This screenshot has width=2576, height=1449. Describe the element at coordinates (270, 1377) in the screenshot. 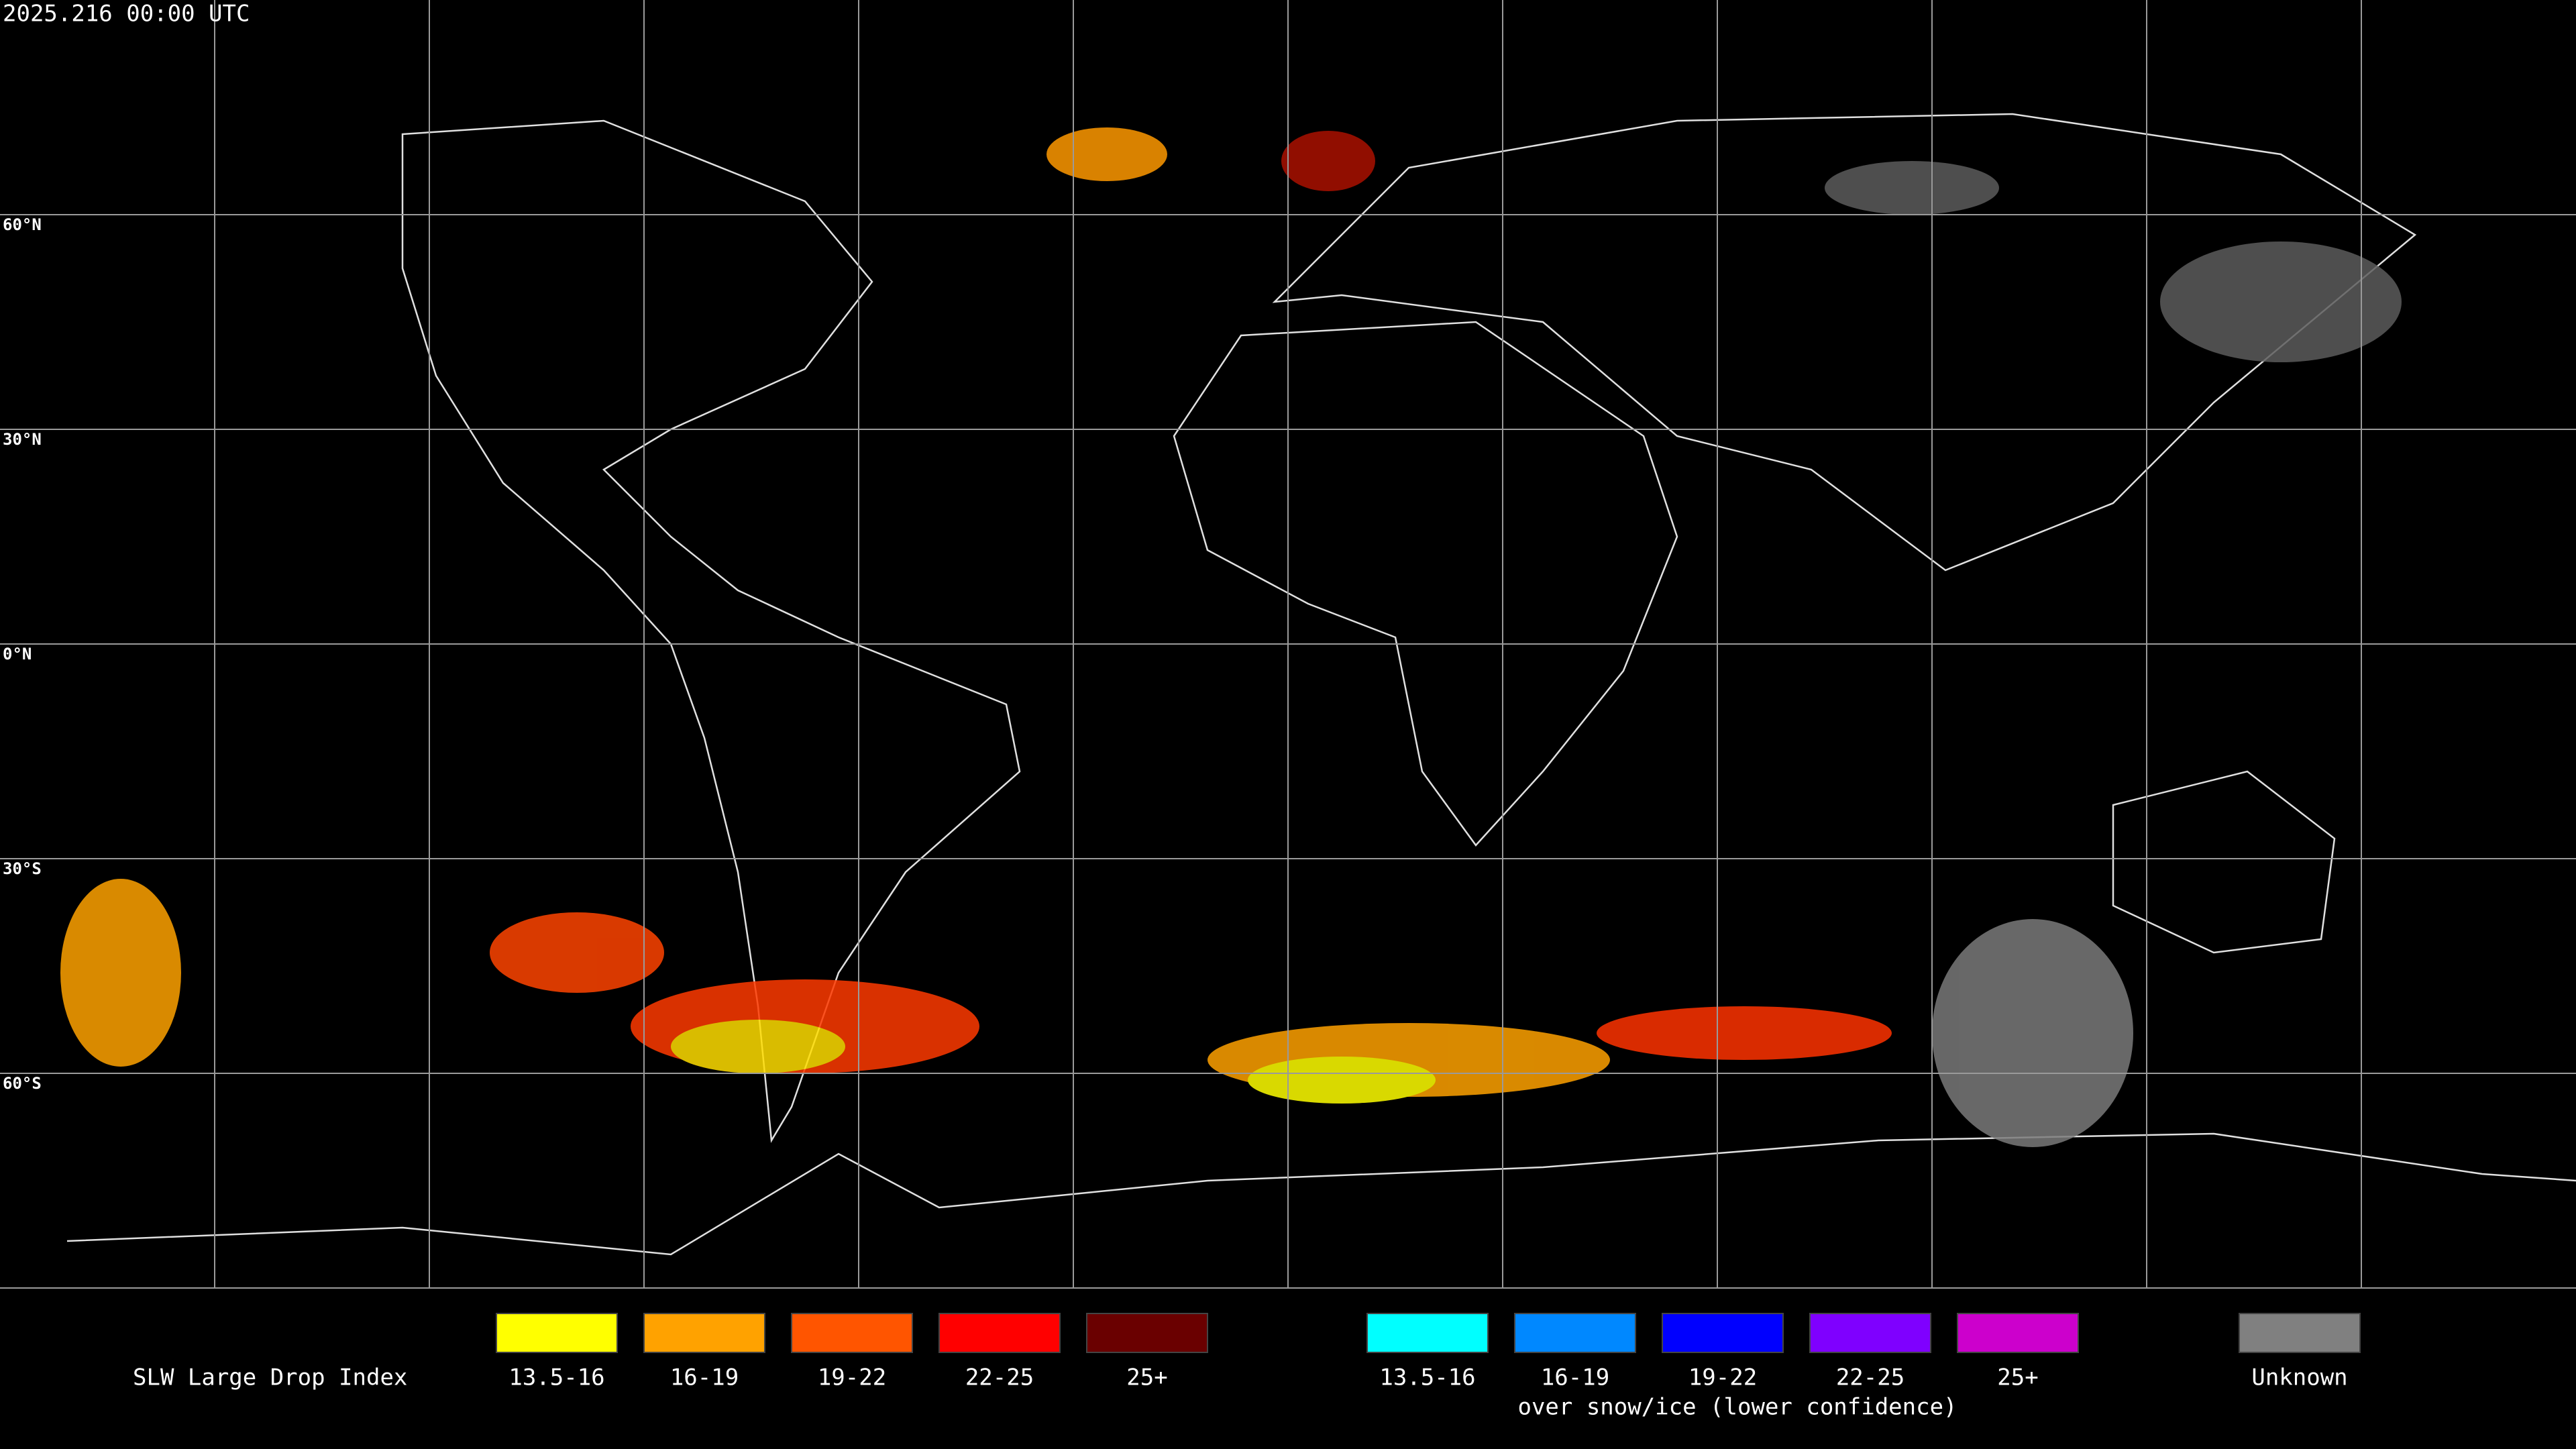

I see `legend-title: SLW Large Drop Index` at that location.